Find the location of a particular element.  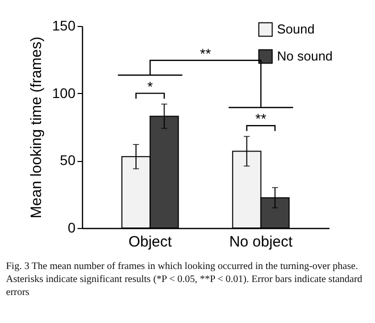

x-tick-label: No object is located at coordinates (261, 242).